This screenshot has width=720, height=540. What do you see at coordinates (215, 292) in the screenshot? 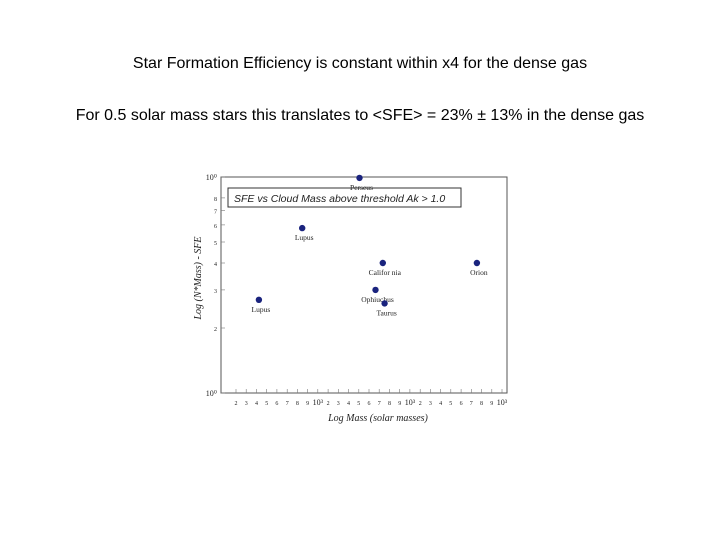
I see `y-tick-label: 3` at bounding box center [215, 292].